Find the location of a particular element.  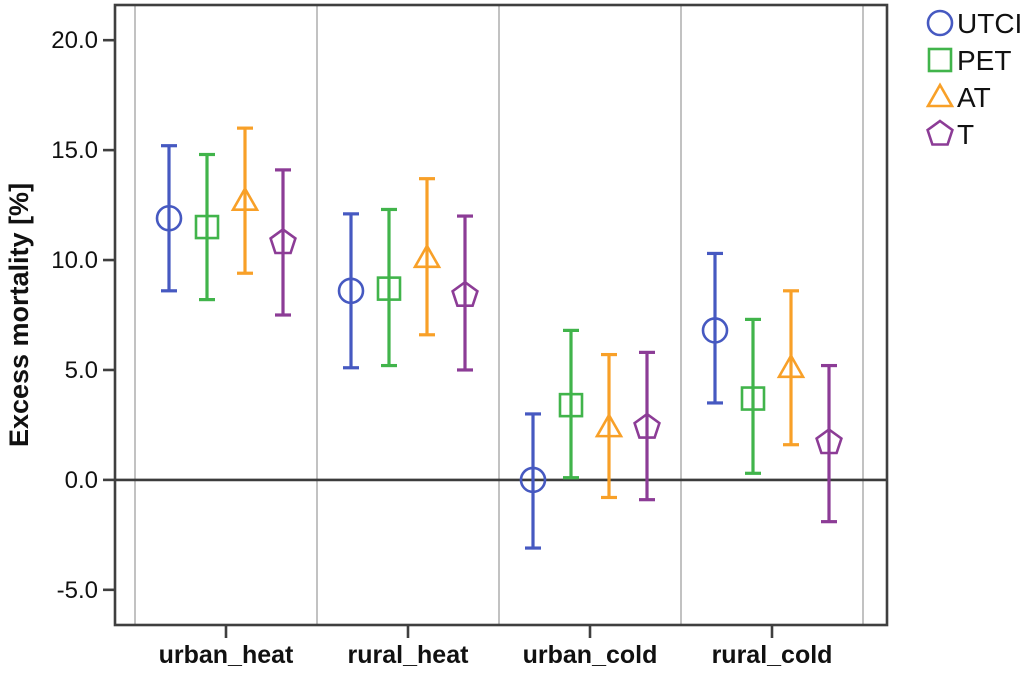

errorbar-AT-urban_cold is located at coordinates (609, 426).